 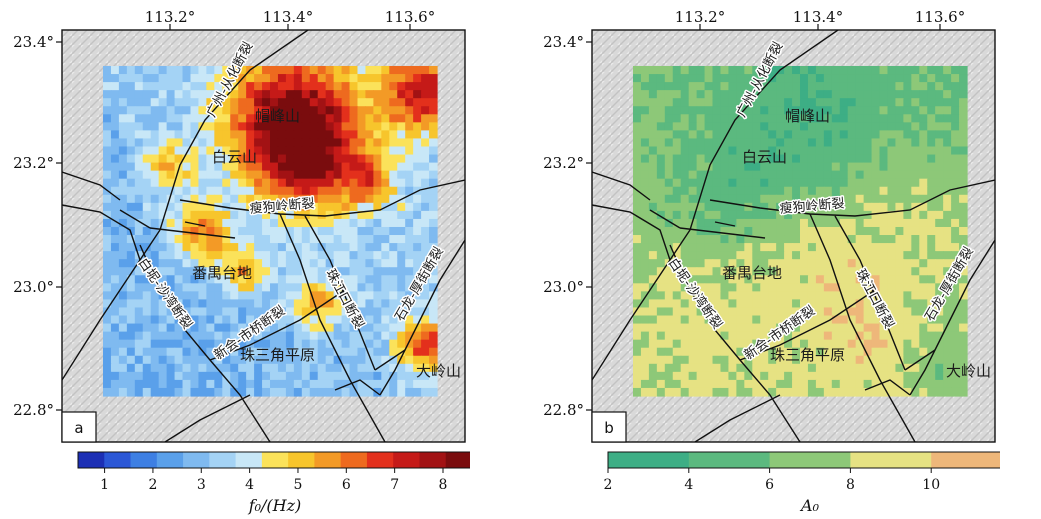 I want to click on colorbar-tick-label: 10, so click(x=931, y=485).